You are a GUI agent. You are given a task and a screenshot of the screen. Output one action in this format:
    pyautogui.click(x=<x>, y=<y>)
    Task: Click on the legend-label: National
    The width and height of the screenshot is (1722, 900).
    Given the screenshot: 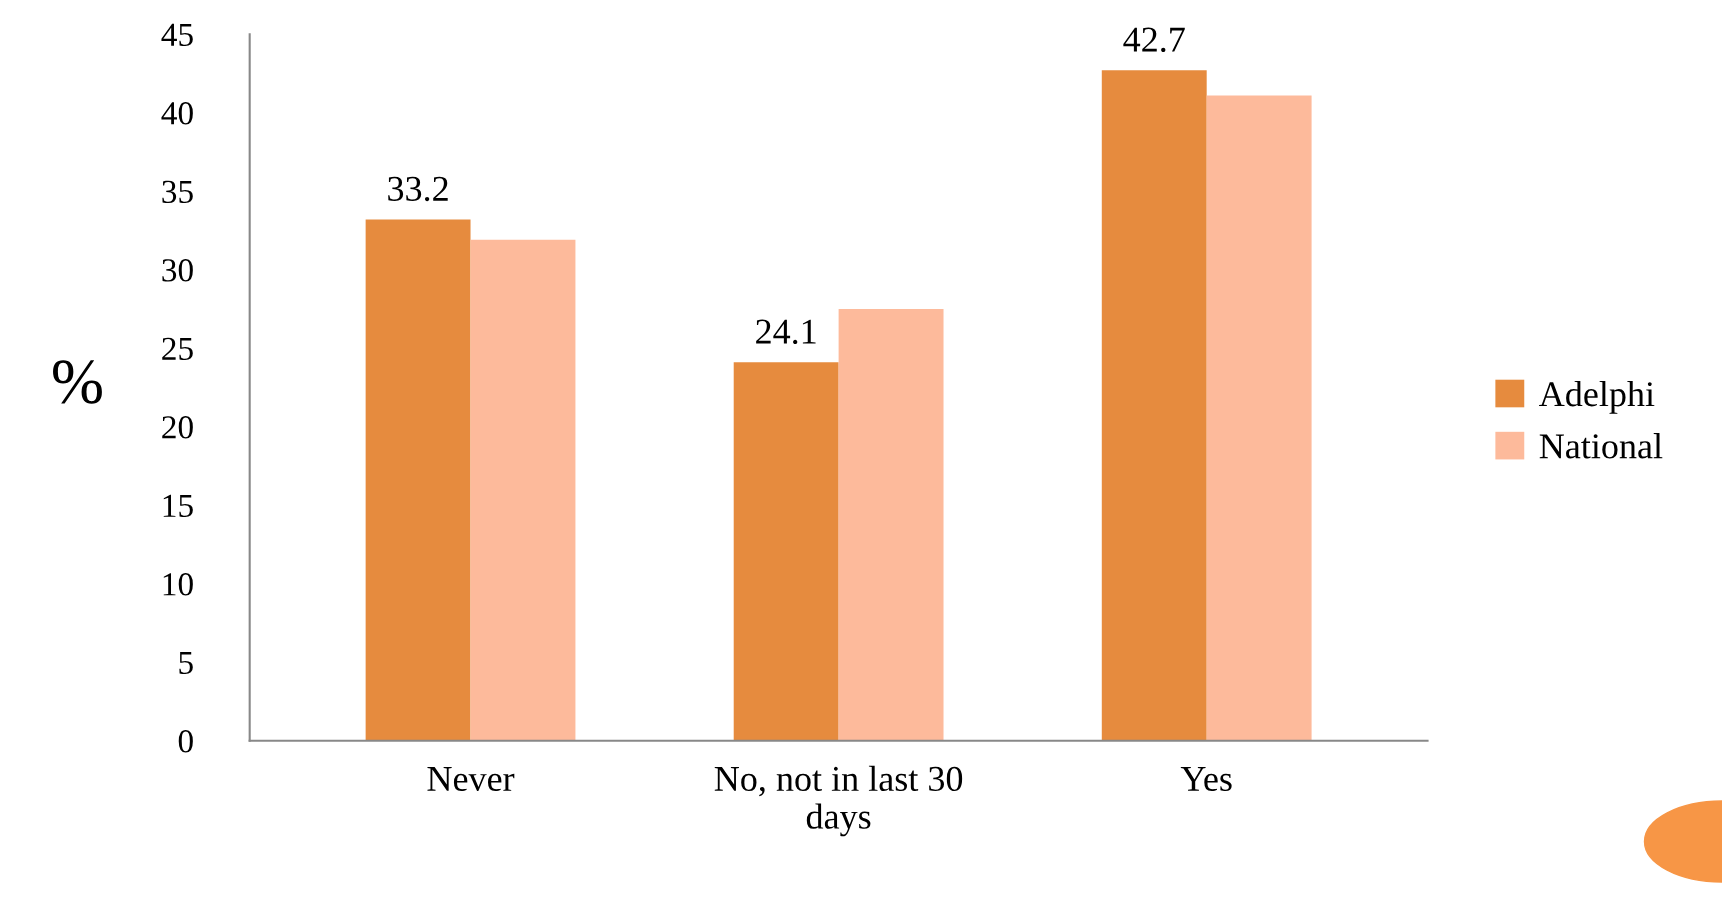 What is the action you would take?
    pyautogui.click(x=1601, y=446)
    